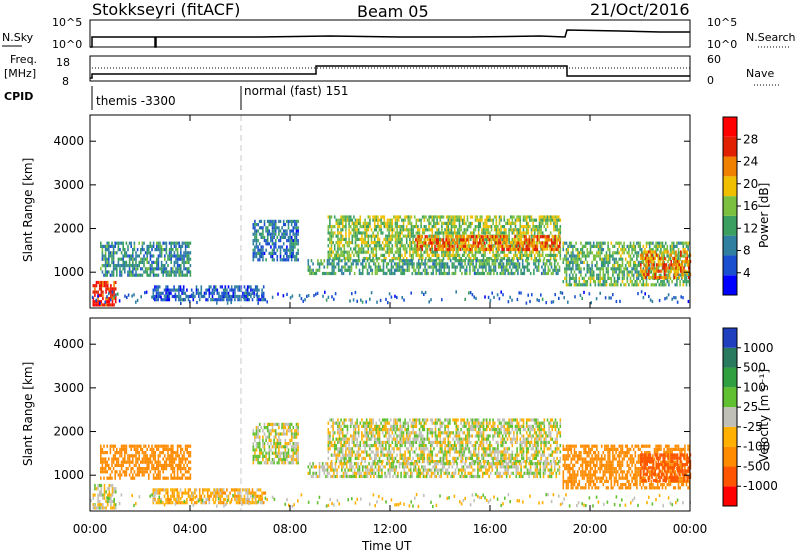 Image resolution: width=800 pixels, height=554 pixels. What do you see at coordinates (508, 302) in the screenshot?
I see `ground-scatter-cell` at bounding box center [508, 302].